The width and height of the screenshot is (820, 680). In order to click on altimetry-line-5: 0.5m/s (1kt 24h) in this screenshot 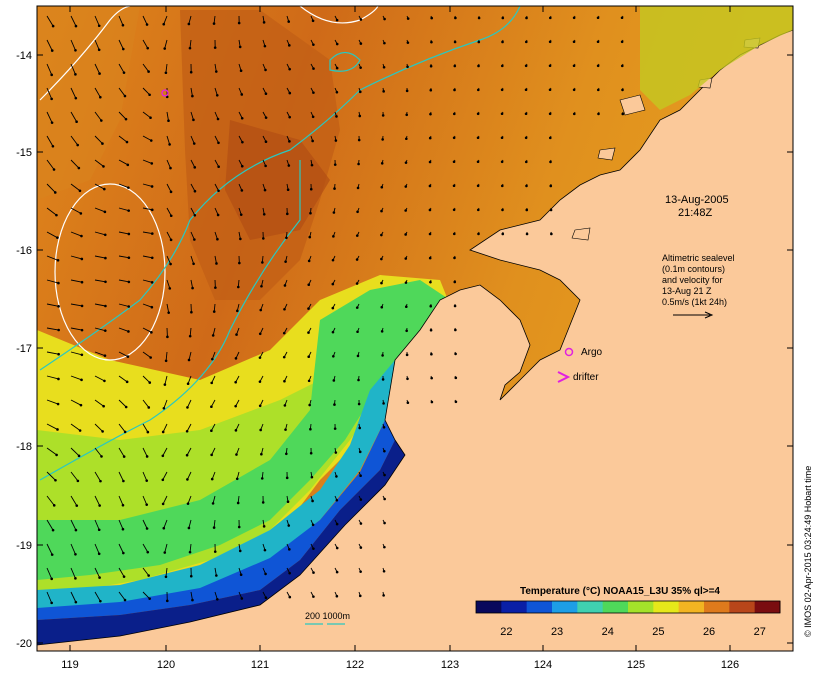, I will do `click(694, 302)`.